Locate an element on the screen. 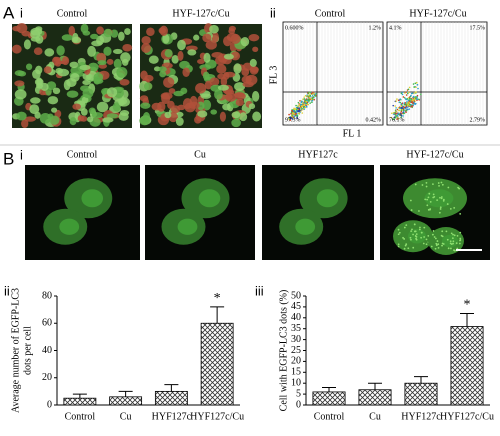 This screenshot has height=436, width=500. y-tick-label: 15 is located at coordinates (296, 372).